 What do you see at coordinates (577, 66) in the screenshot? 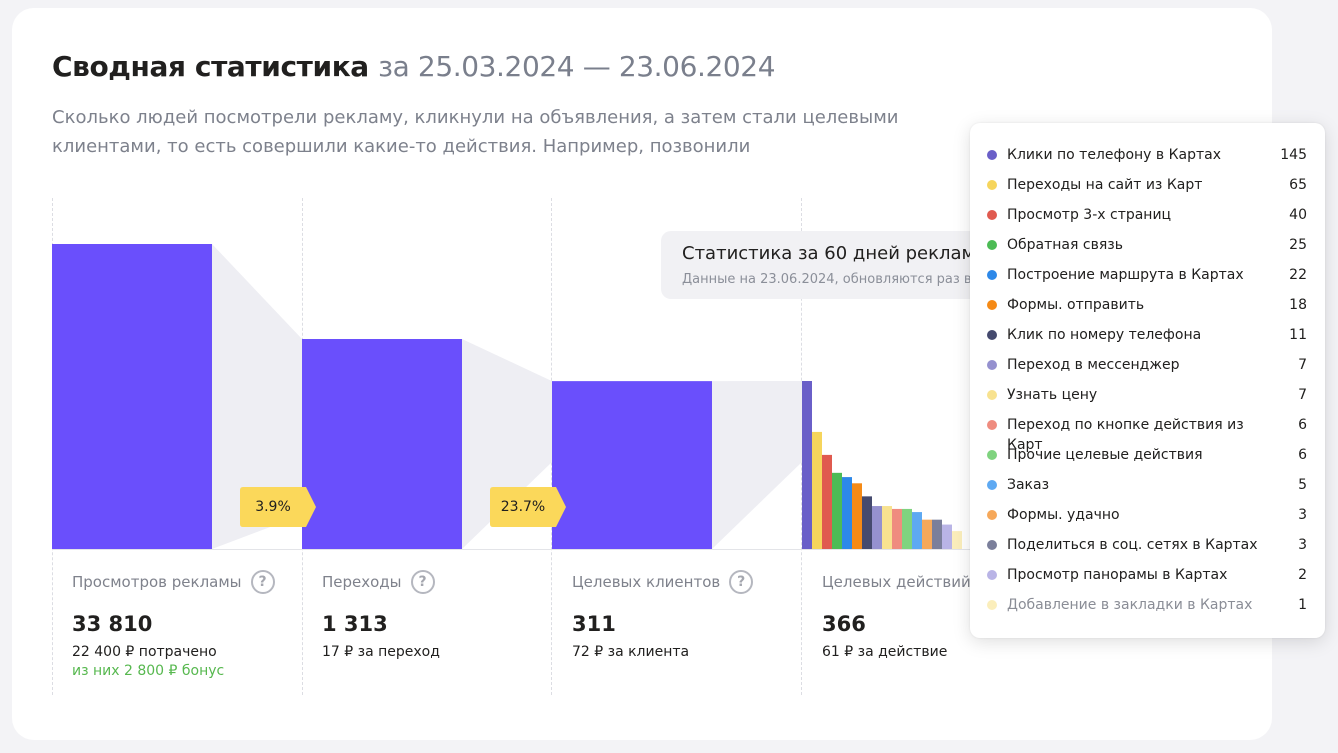
I see `title-period: за 25.03.2024 — 23.06.2024` at bounding box center [577, 66].